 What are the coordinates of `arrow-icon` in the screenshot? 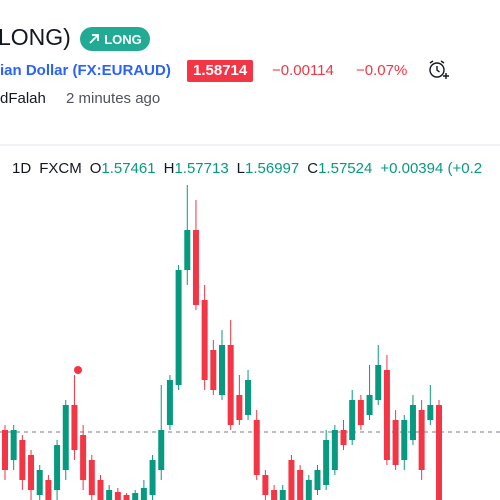 It's located at (94, 39).